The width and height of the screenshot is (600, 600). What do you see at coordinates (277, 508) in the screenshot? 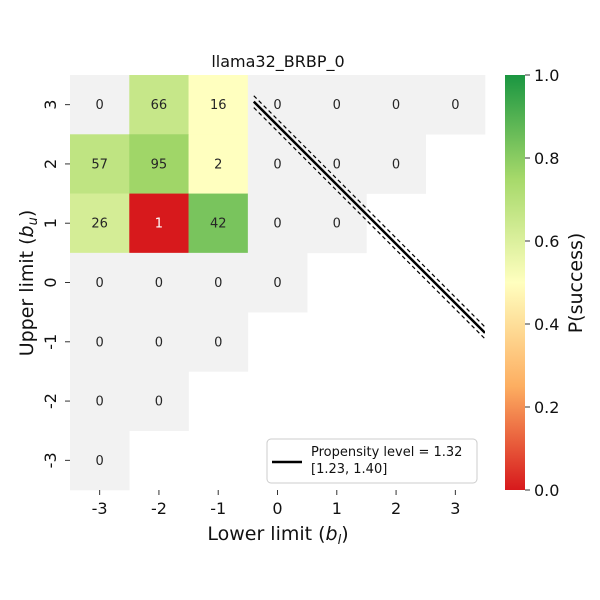
I see `x-tick-label: 0` at bounding box center [277, 508].